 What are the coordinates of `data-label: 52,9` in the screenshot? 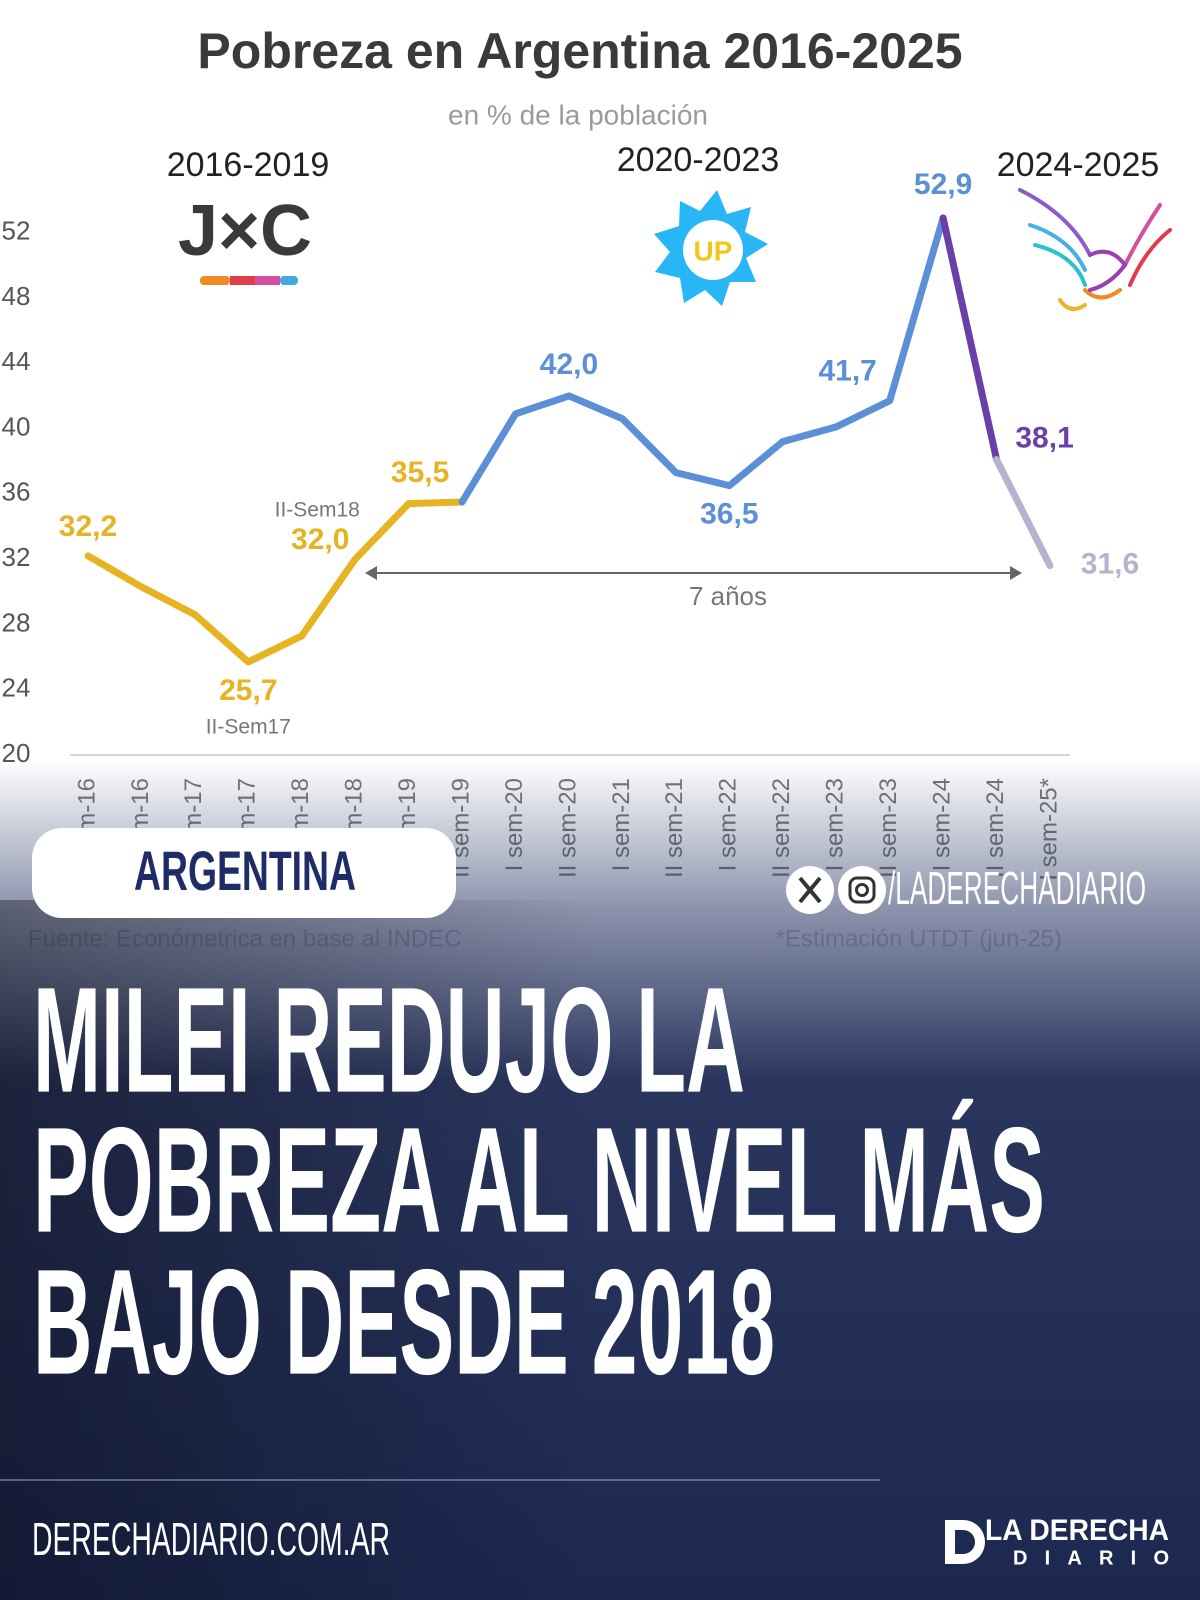 It's located at (943, 184).